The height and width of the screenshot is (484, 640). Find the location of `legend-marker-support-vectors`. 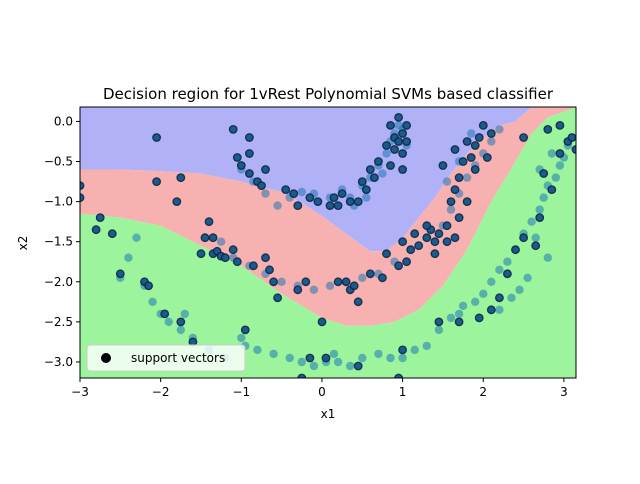

legend-marker-support-vectors is located at coordinates (106, 358).